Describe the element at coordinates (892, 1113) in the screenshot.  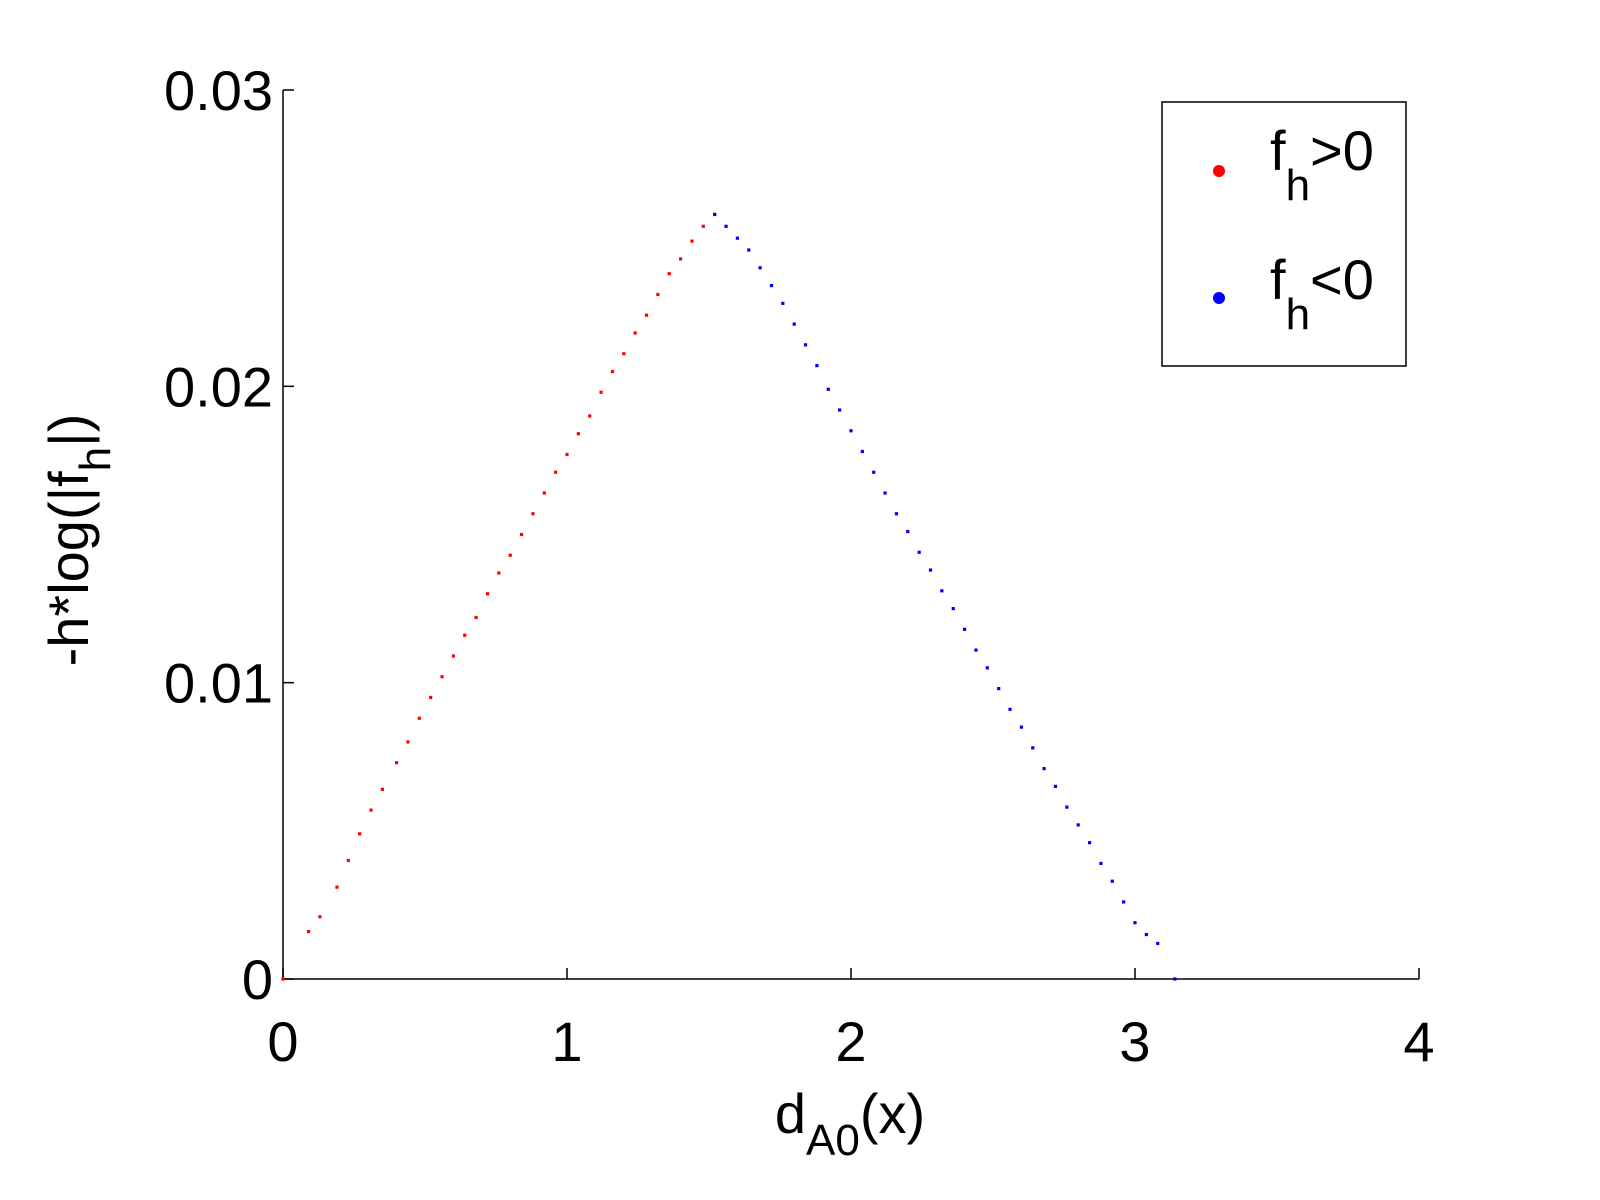
I see `x-axis-label-tail: (x)` at that location.